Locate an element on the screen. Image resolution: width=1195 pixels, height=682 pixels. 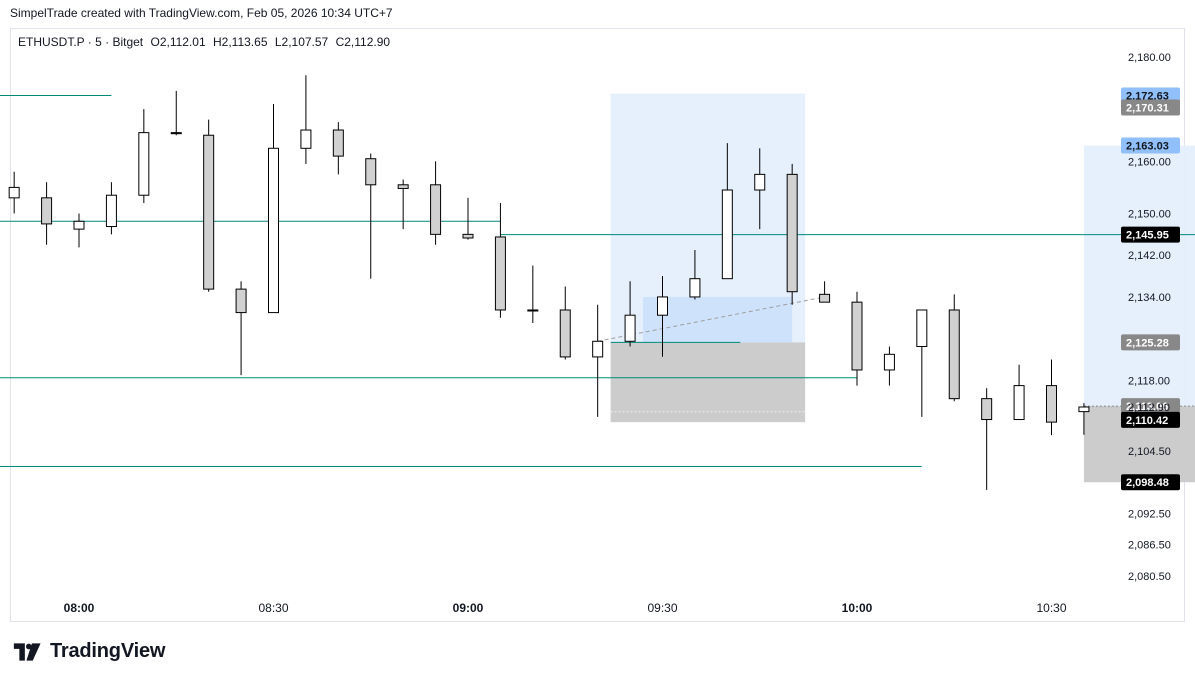
price-label: 2,098.48 is located at coordinates (1147, 483).